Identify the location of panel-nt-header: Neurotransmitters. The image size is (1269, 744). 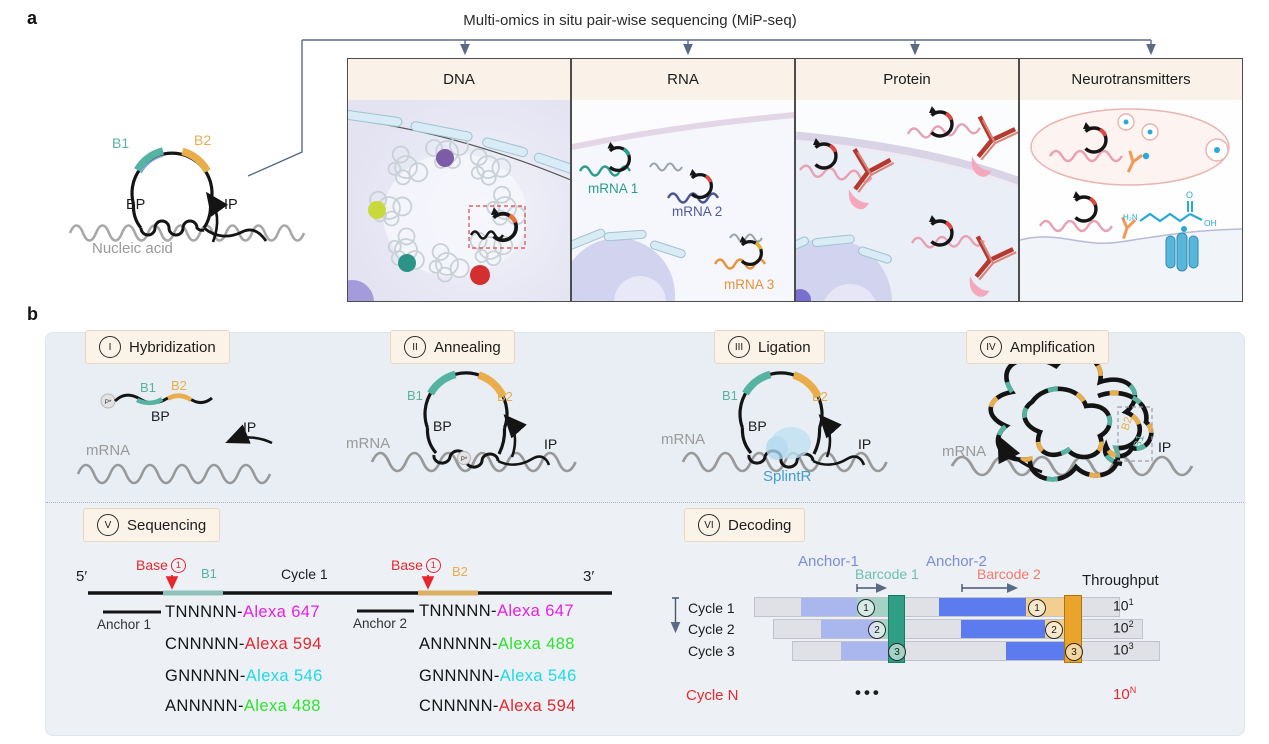
(1131, 80).